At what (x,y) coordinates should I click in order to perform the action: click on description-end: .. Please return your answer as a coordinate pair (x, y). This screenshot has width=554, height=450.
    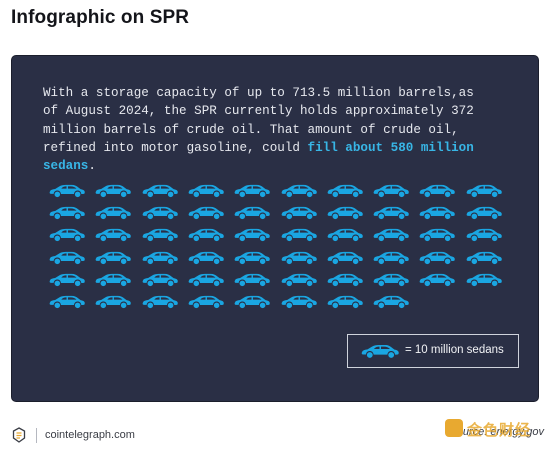
    Looking at the image, I should click on (92, 166).